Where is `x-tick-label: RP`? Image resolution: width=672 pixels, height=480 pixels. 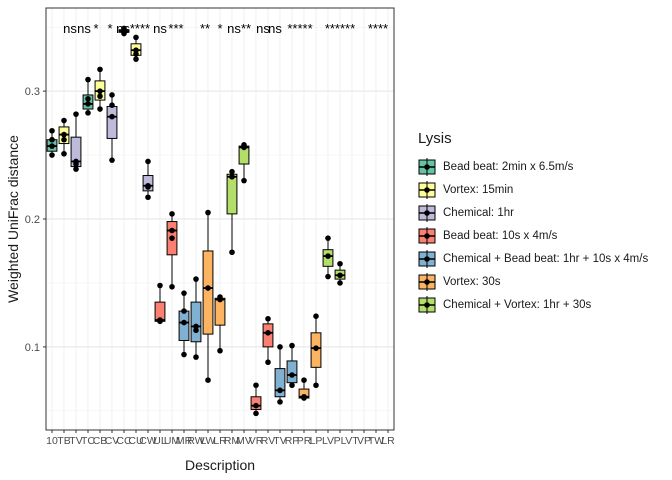
x-tick-label: RP is located at coordinates (292, 441).